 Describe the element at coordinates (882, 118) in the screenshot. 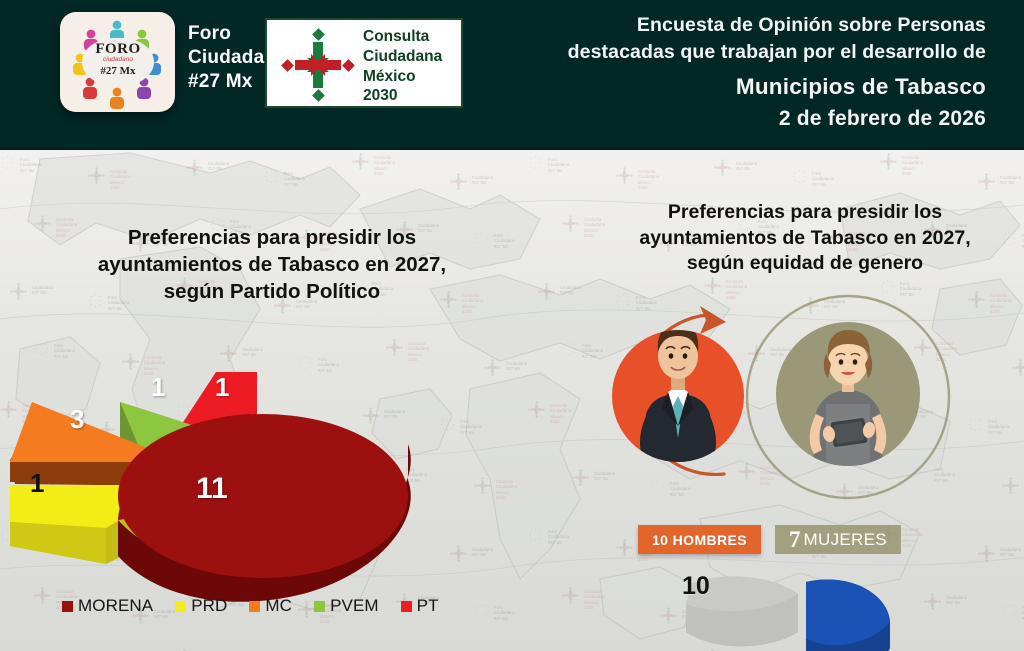

I see `header-date: 2 de febrero de 2026` at that location.